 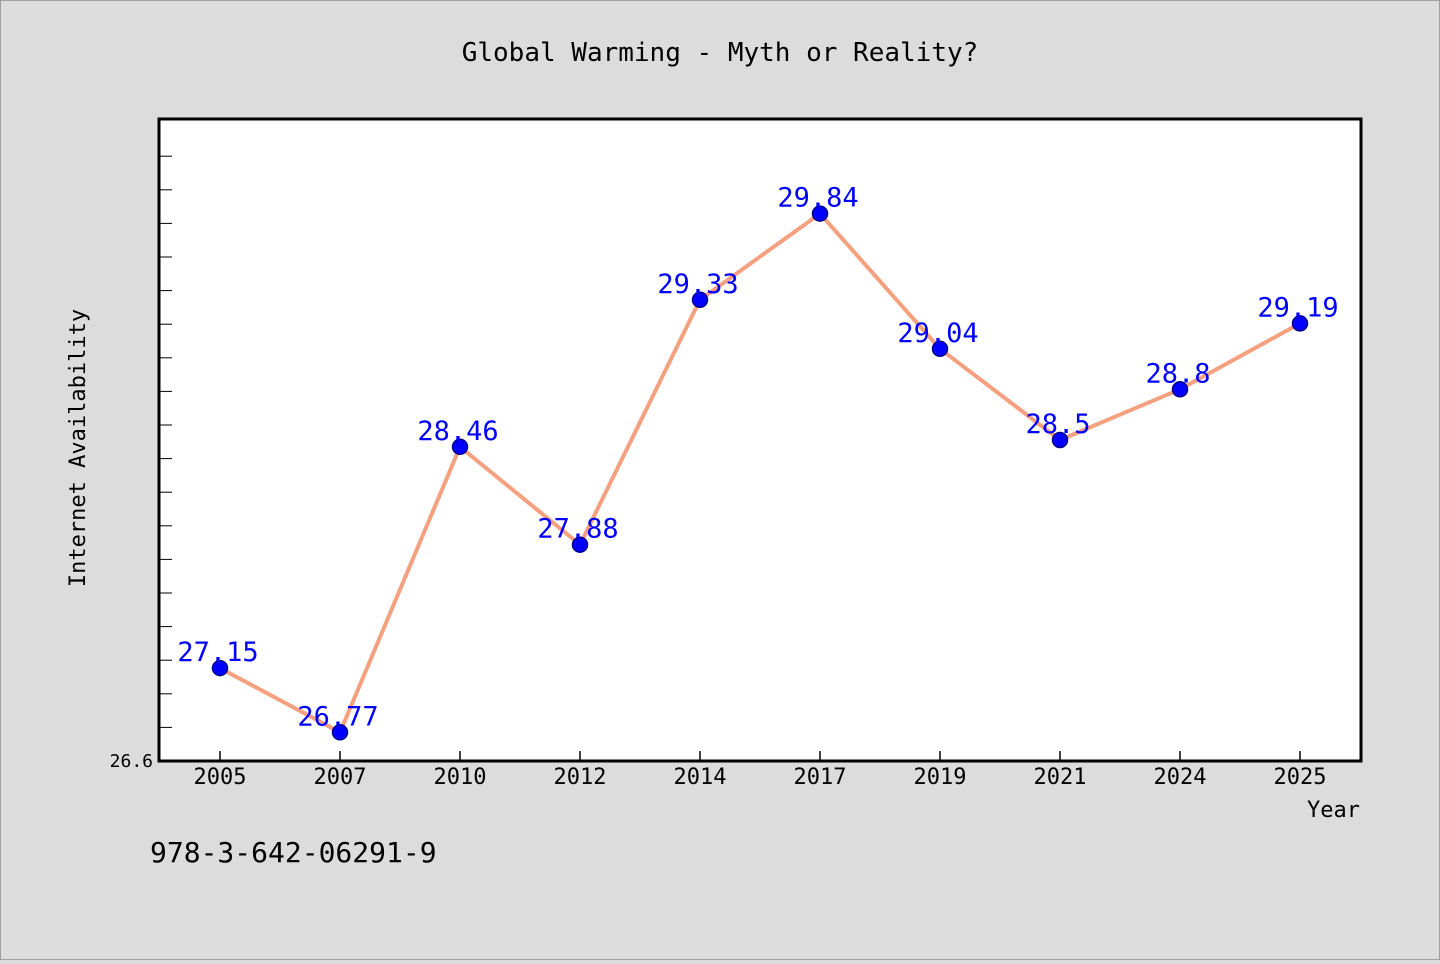 I want to click on x-tick-label: 2014, so click(x=700, y=777).